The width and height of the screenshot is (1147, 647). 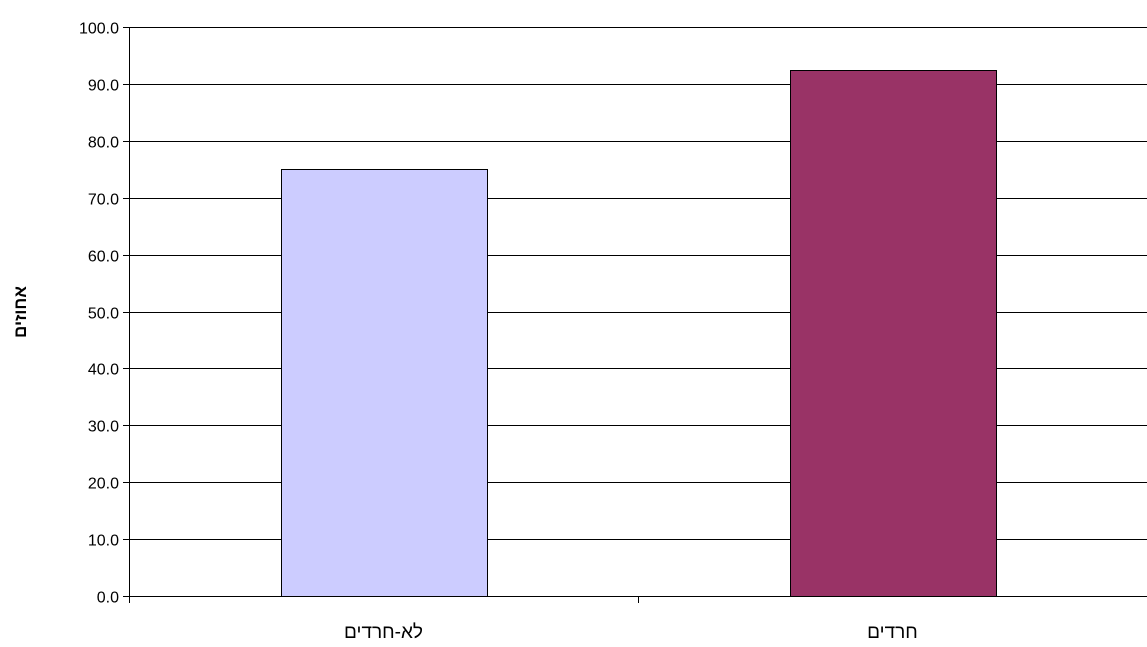 I want to click on y-tick-label: 50.0, so click(x=103, y=314).